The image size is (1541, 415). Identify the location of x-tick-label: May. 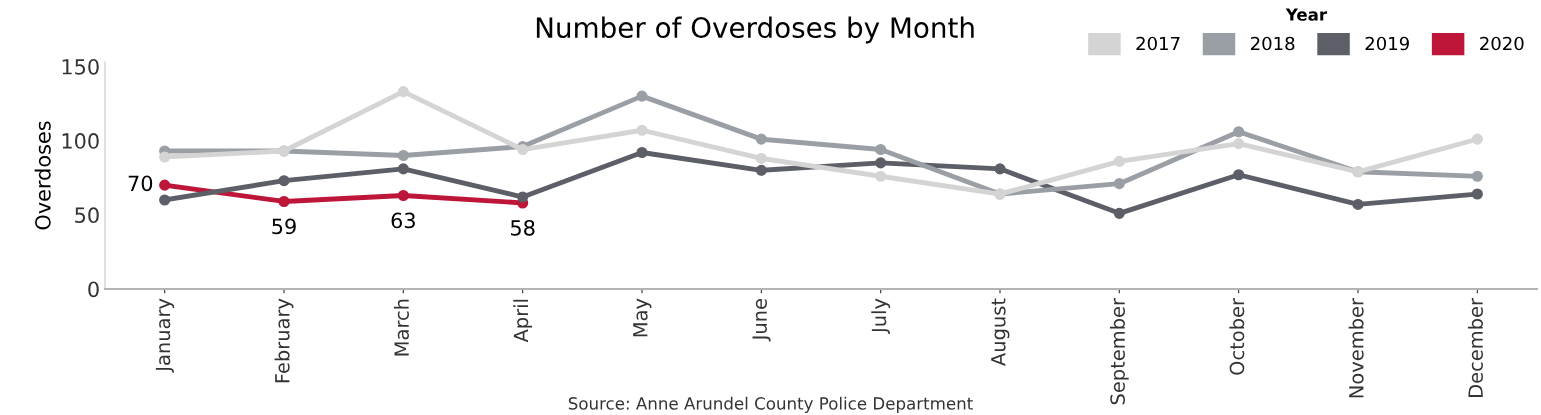
(642, 317).